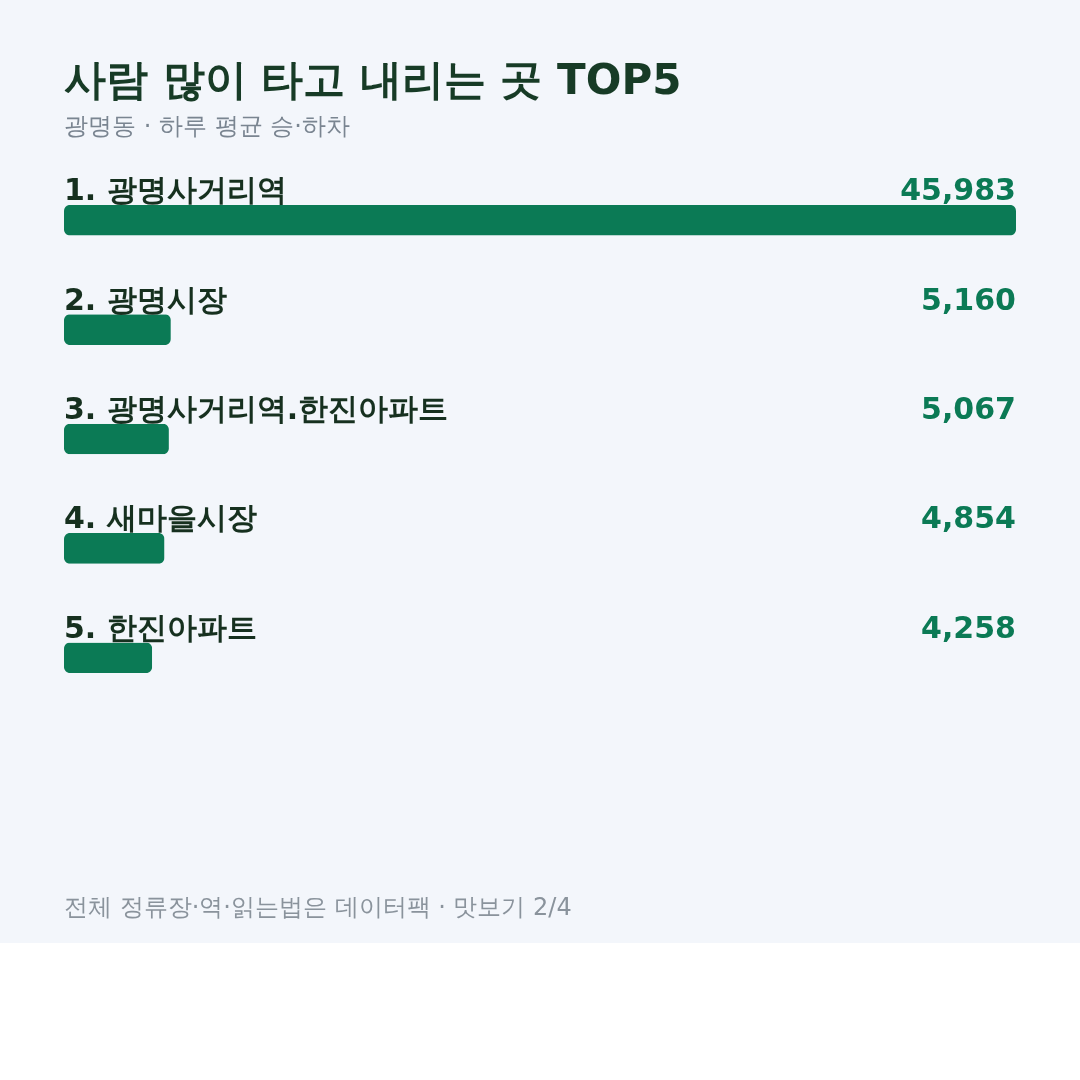 The height and width of the screenshot is (1080, 1080). Describe the element at coordinates (968, 627) in the screenshot. I see `data-label: 4,258` at that location.